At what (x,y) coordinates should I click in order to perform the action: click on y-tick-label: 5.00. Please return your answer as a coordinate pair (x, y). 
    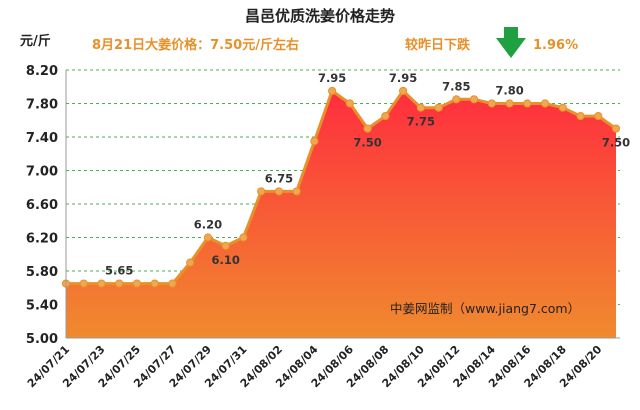
    Looking at the image, I should click on (42, 339).